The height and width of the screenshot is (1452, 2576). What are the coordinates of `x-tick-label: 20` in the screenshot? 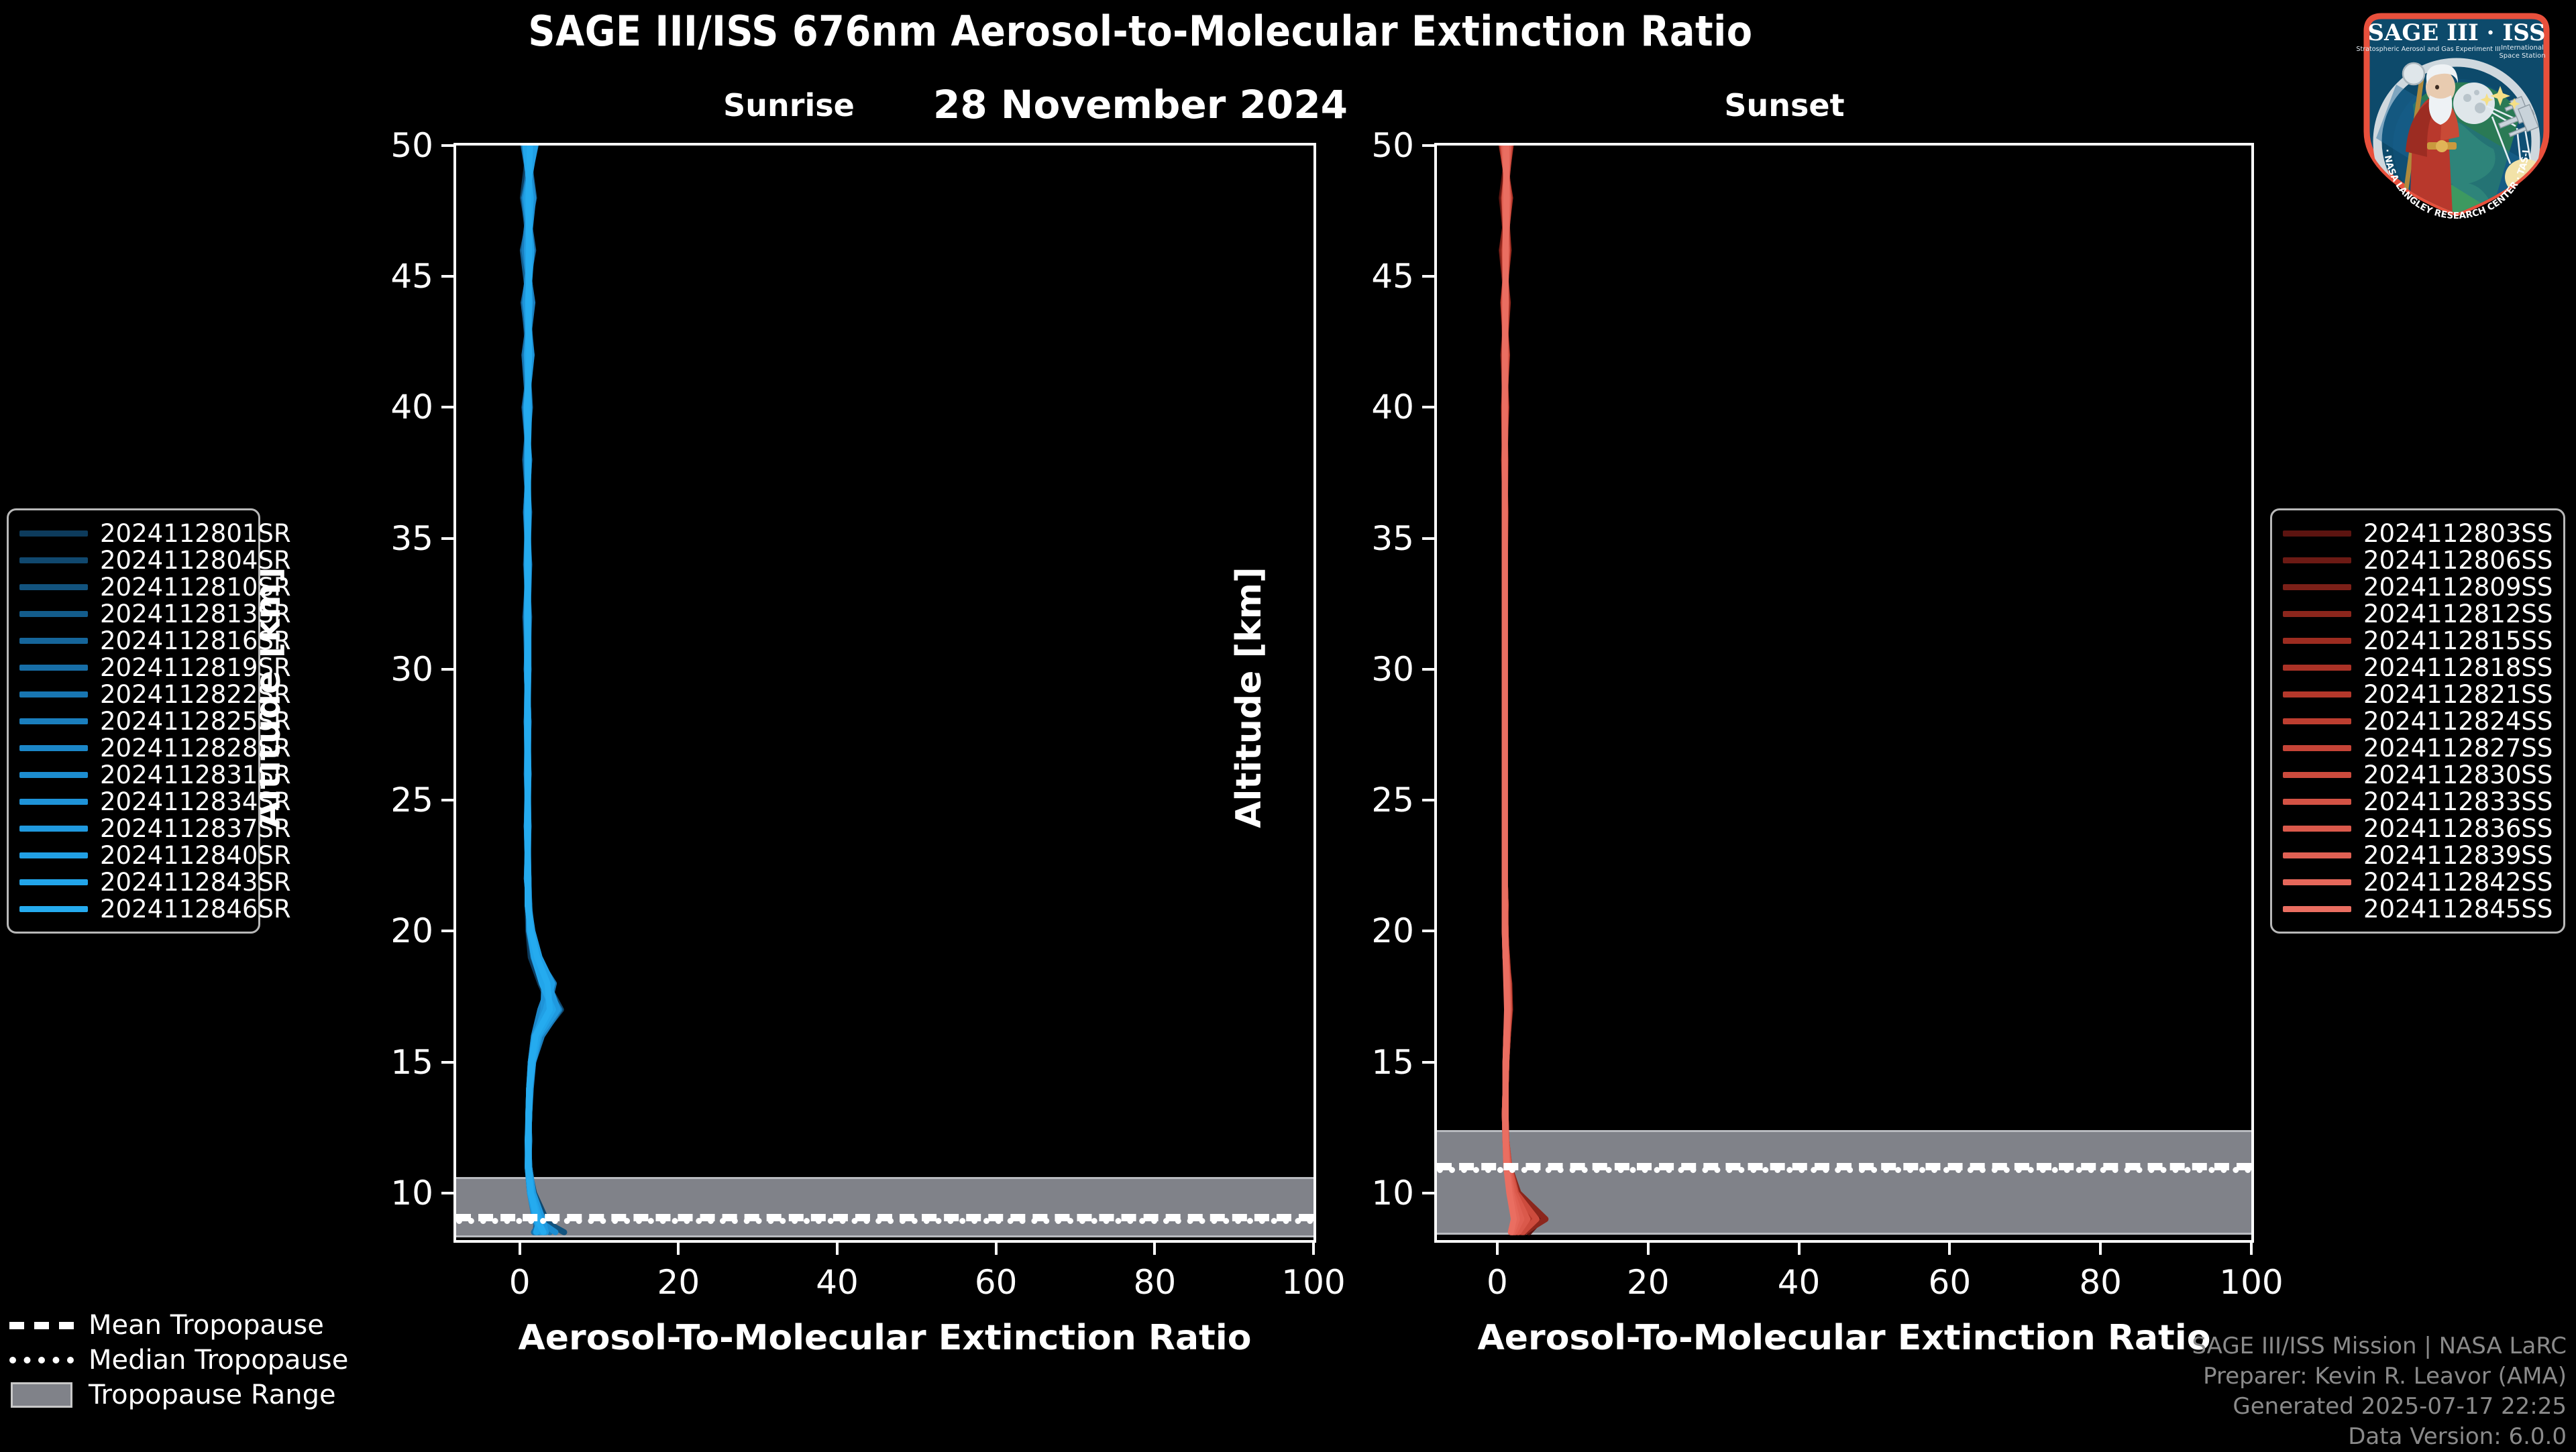 It's located at (678, 1282).